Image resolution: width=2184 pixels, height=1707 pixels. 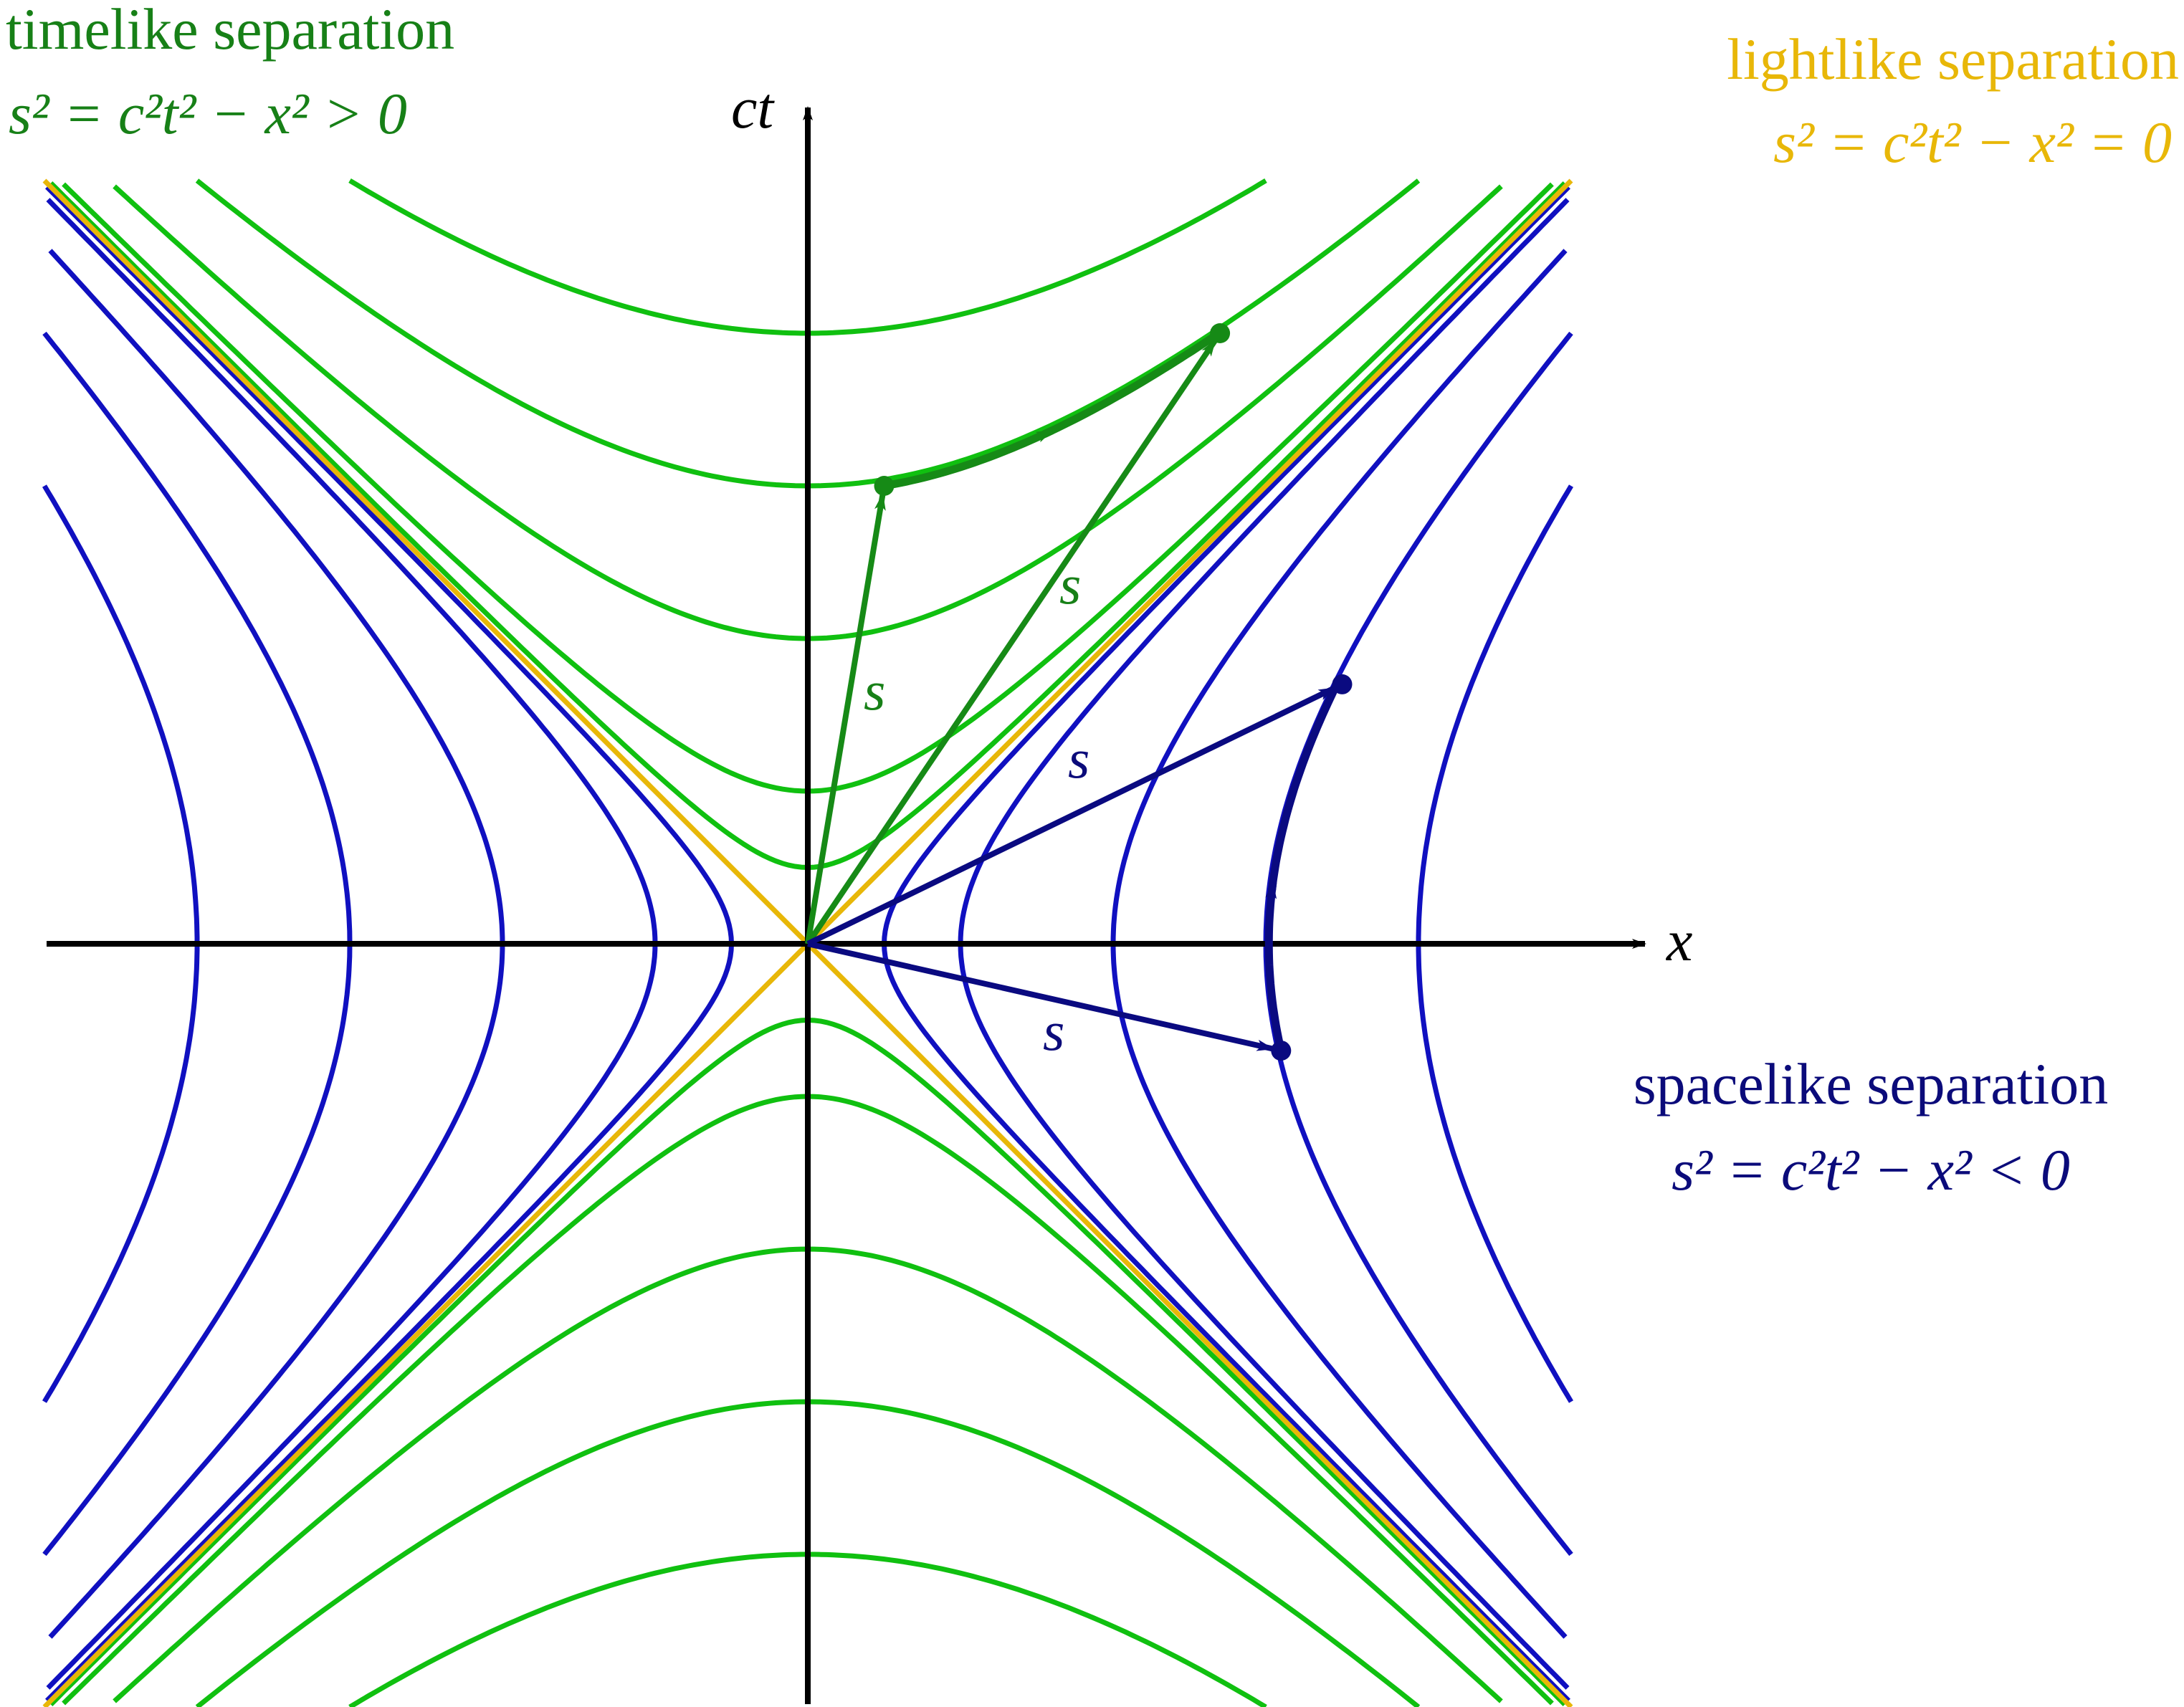 I want to click on spacelike-worldline-arc, so click(x=1302, y=867).